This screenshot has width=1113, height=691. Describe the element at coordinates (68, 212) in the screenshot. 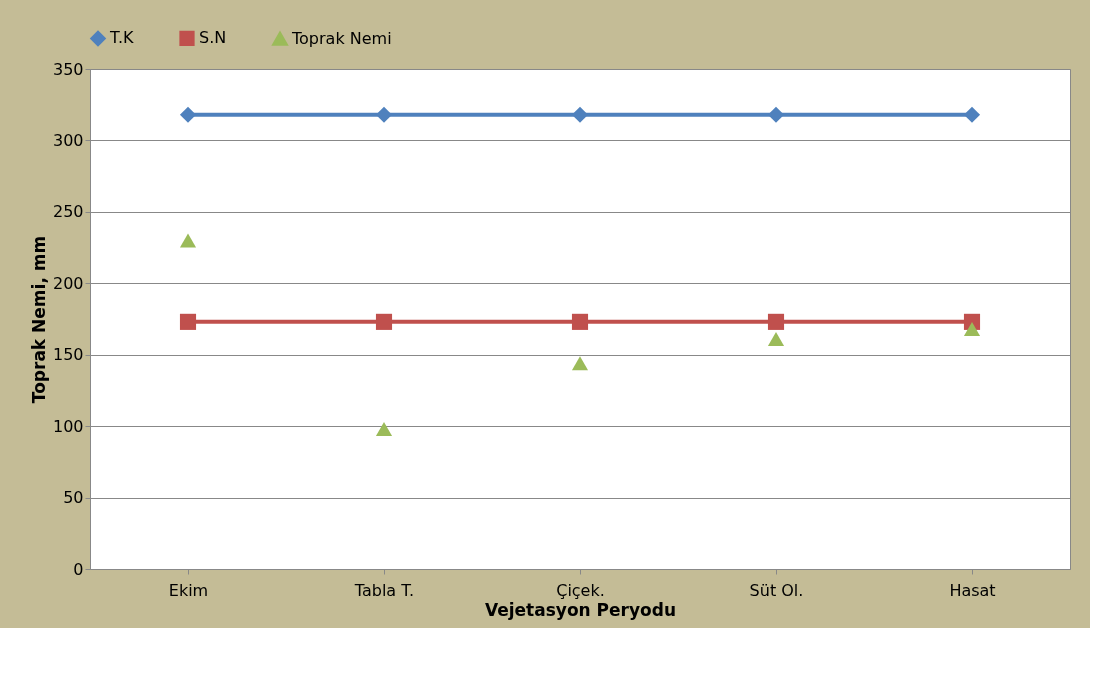

I see `y-tick-label: 250` at that location.